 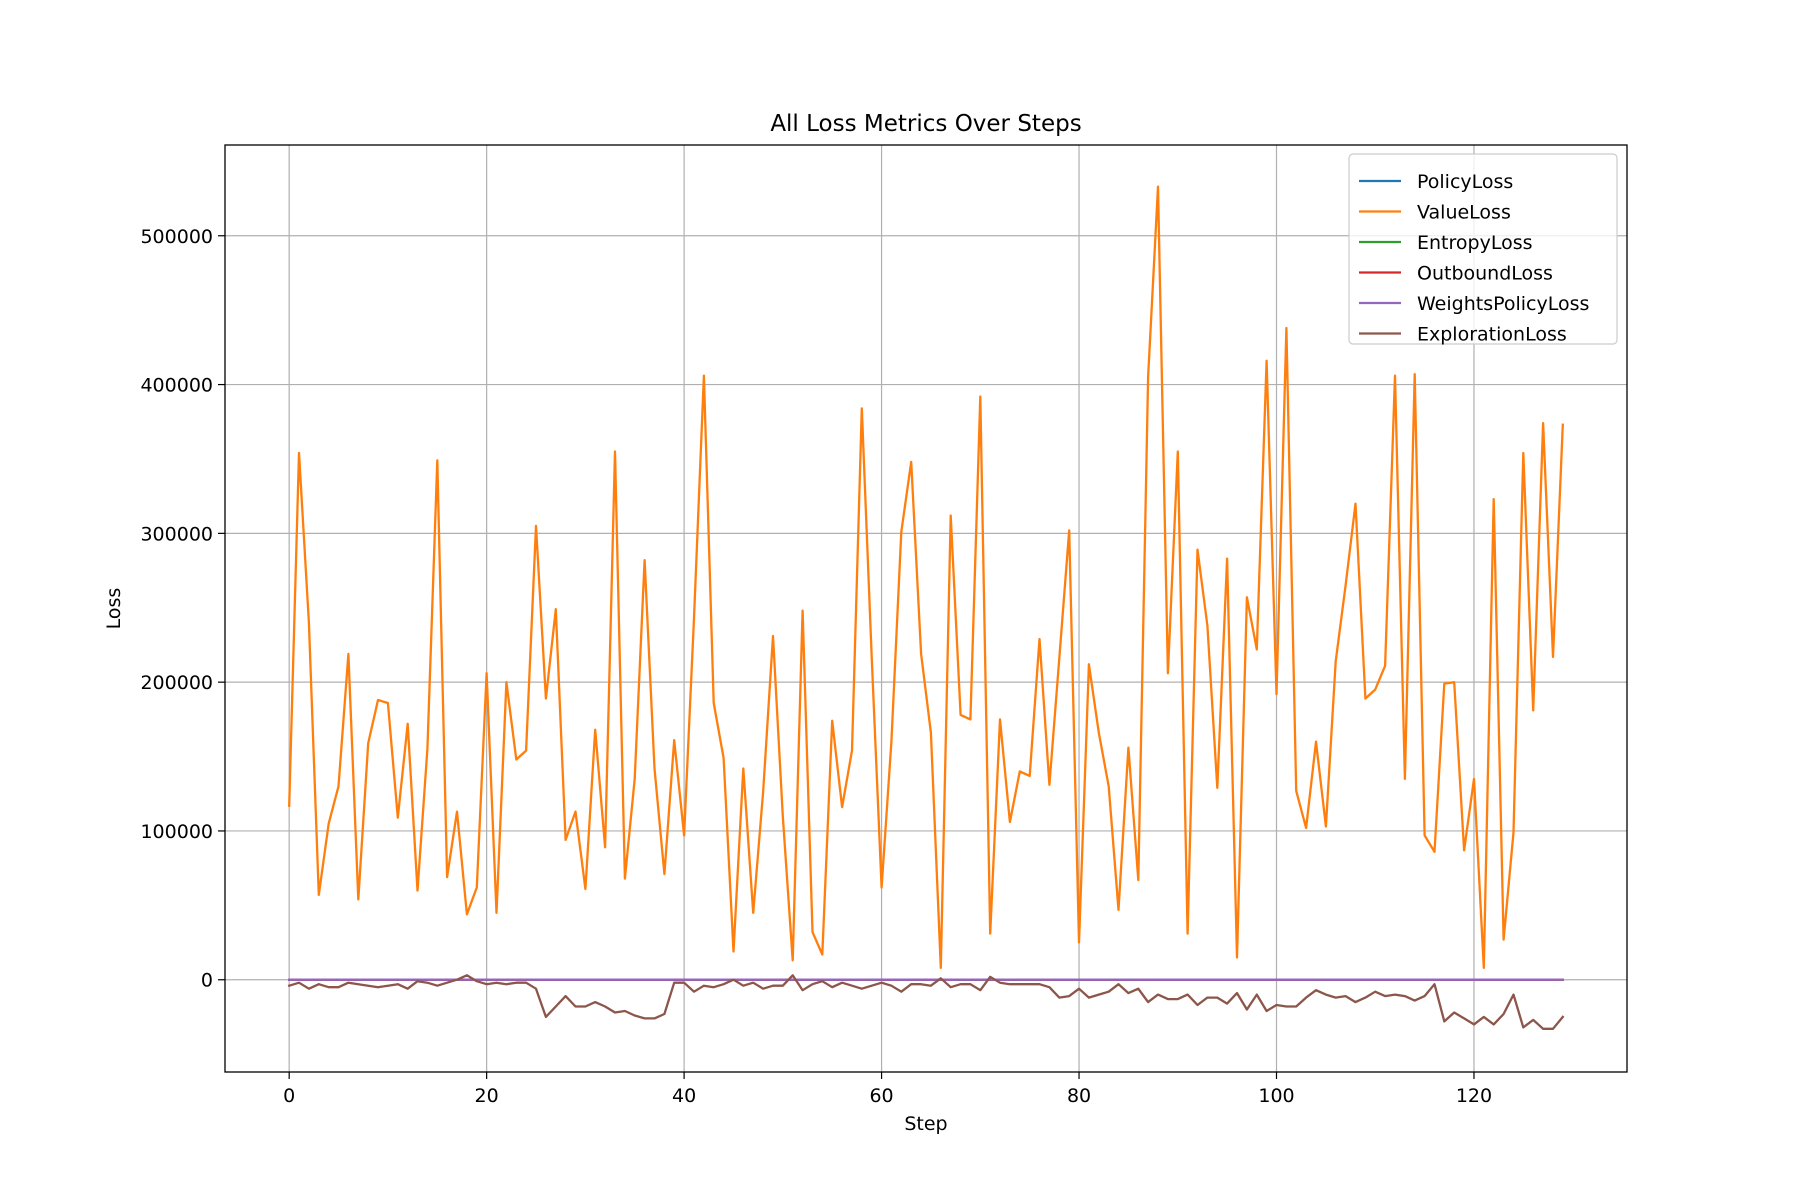 I want to click on y-tick-label: 300000, so click(x=176, y=534).